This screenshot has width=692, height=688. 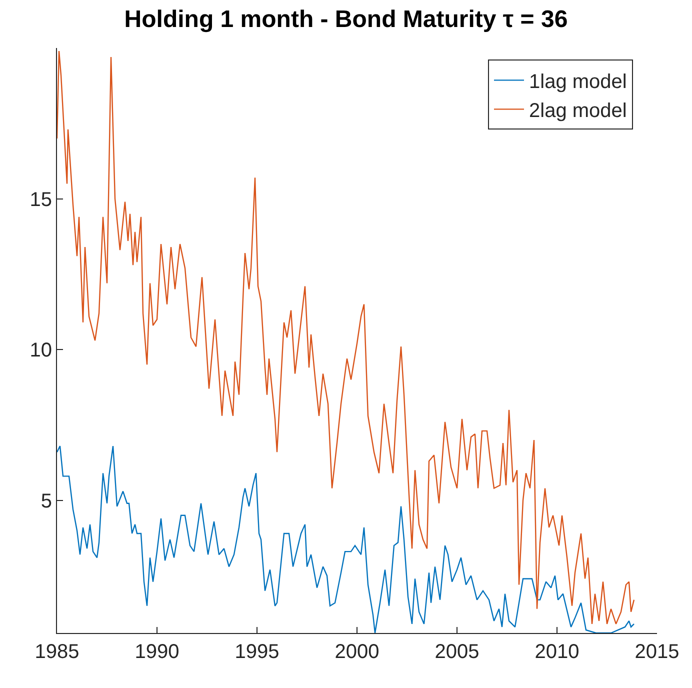 I want to click on legend-label: 1lag model, so click(x=578, y=82).